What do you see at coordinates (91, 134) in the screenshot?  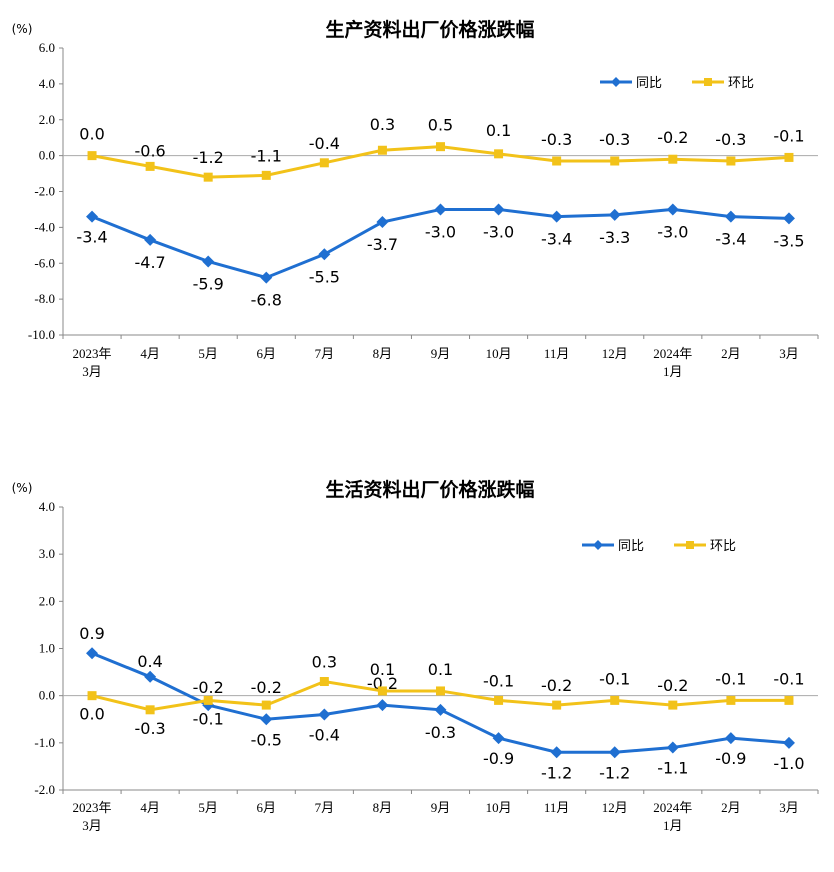 I see `data-label: 0.0` at bounding box center [91, 134].